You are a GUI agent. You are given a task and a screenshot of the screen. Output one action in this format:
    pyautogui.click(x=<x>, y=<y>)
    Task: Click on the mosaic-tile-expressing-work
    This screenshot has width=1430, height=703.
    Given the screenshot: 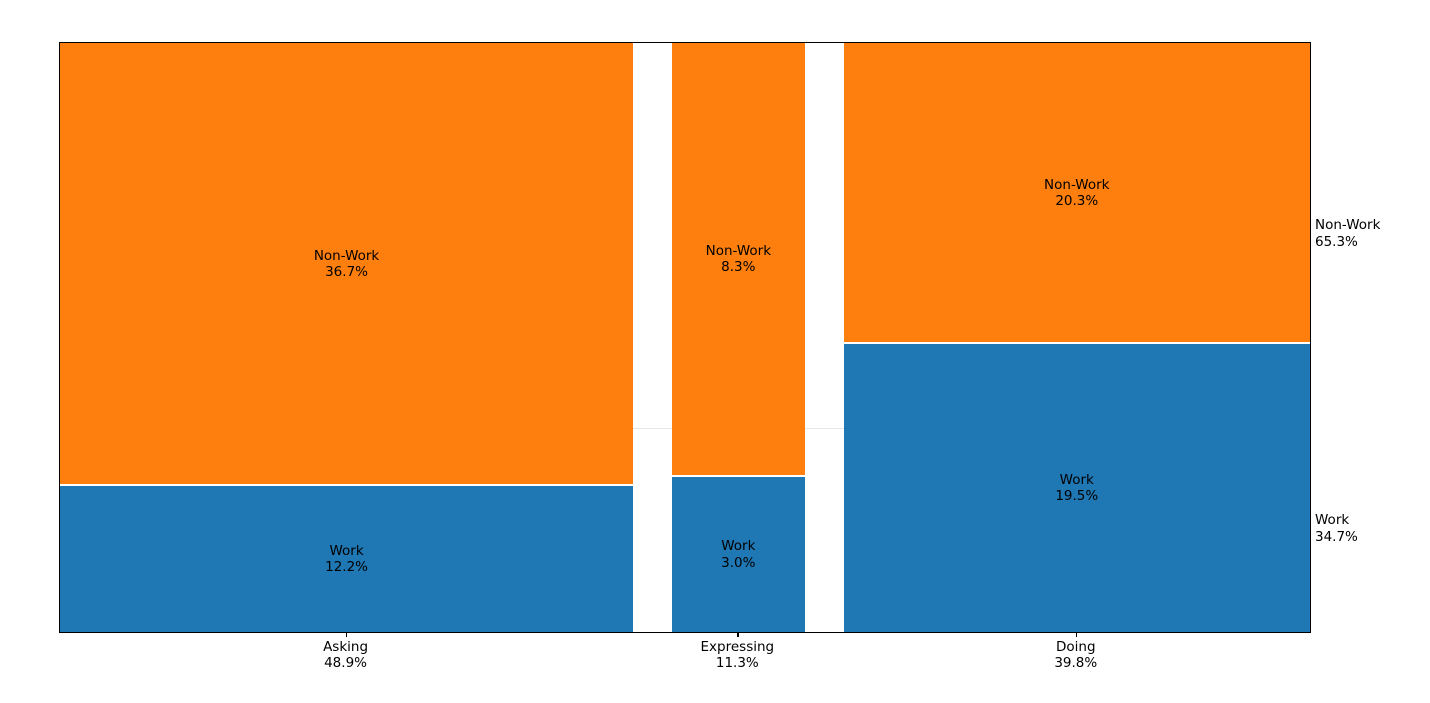 What is the action you would take?
    pyautogui.click(x=738, y=554)
    